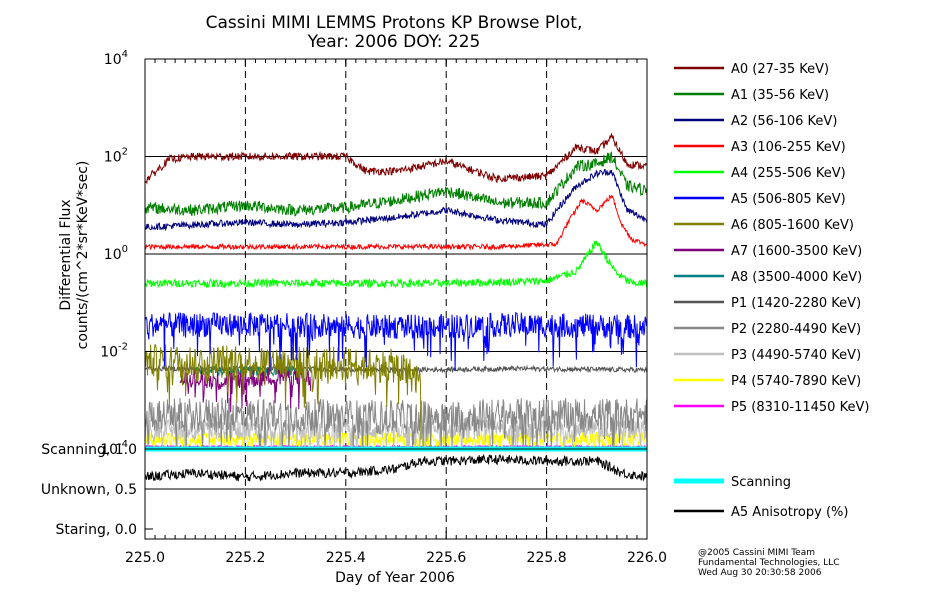  Describe the element at coordinates (396, 467) in the screenshot. I see `anisotropy-line` at that location.